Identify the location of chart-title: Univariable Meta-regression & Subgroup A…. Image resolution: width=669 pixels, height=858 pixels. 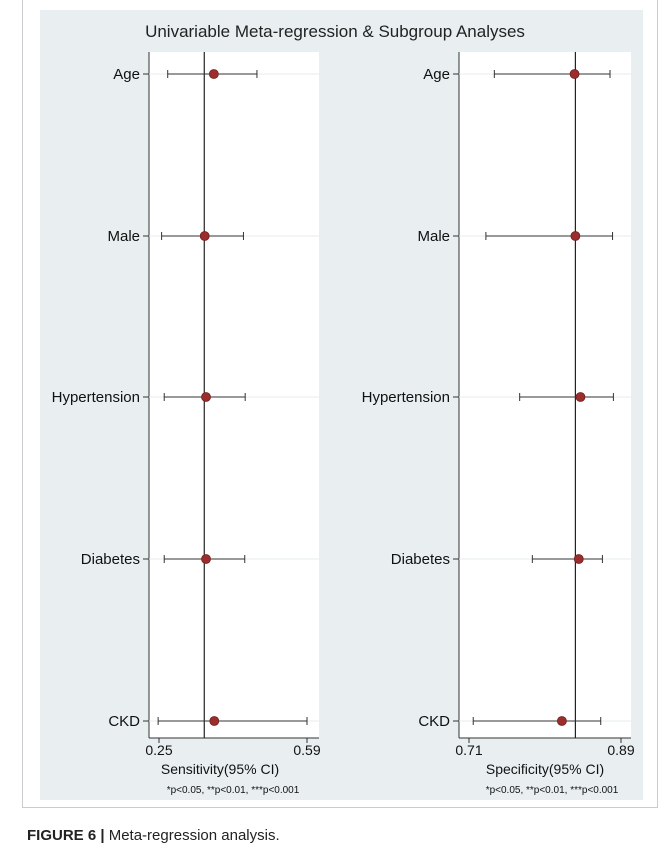
(335, 31).